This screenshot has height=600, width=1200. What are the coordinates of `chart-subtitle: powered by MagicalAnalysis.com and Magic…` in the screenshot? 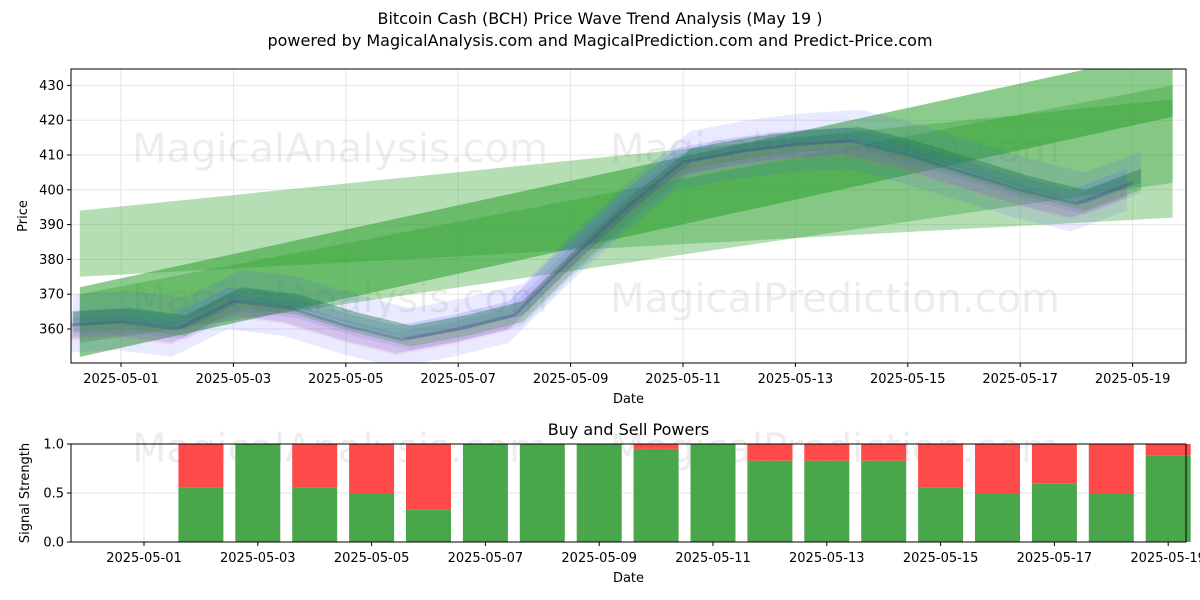 It's located at (600, 40).